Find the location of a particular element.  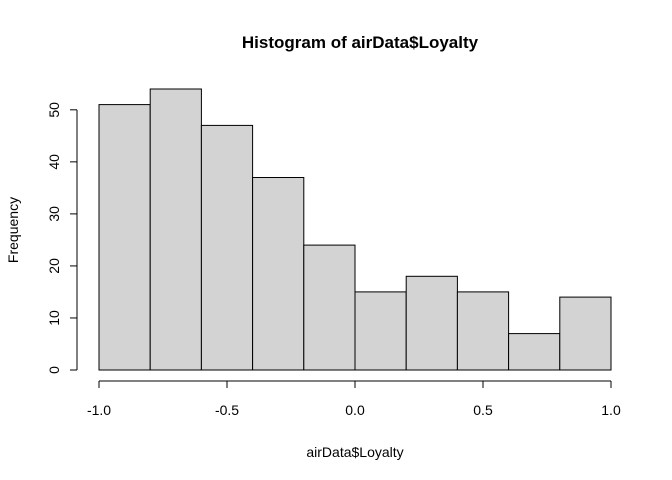

y-axis: 0 10 20 30 40 50 is located at coordinates (62, 238).